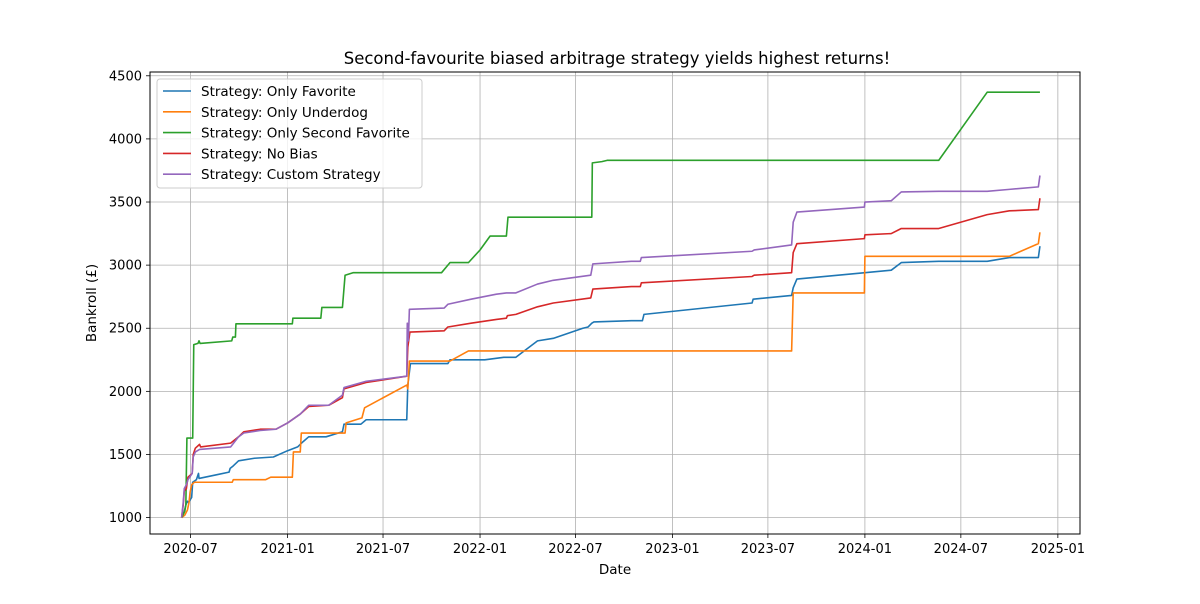  What do you see at coordinates (383, 549) in the screenshot?
I see `x-tick-label: 2021-07` at bounding box center [383, 549].